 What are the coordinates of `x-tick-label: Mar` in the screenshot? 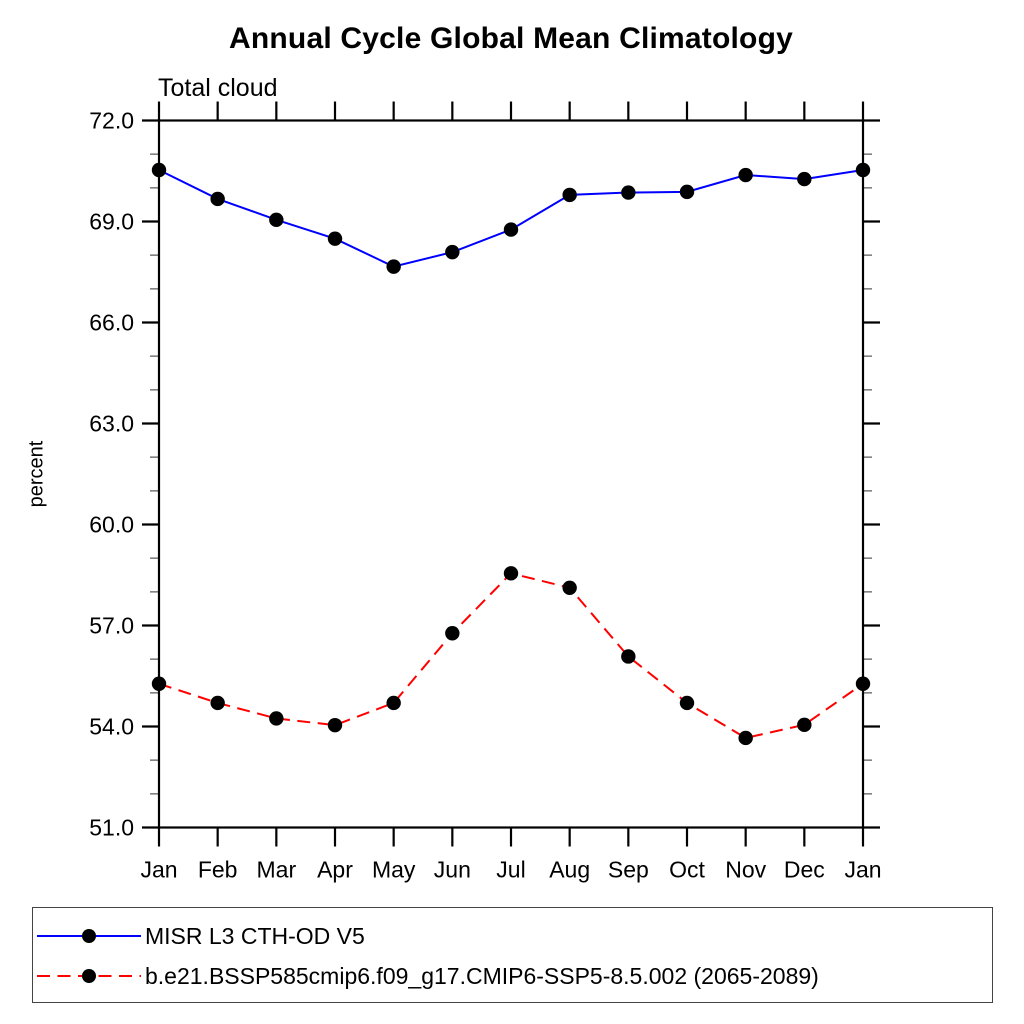 It's located at (277, 870).